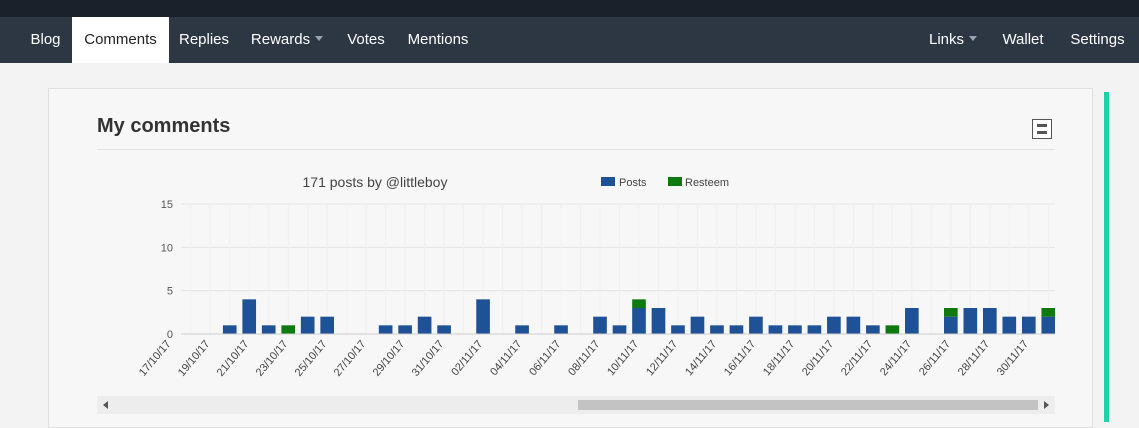 The width and height of the screenshot is (1139, 428). Describe the element at coordinates (576, 149) in the screenshot. I see `title-divider` at that location.